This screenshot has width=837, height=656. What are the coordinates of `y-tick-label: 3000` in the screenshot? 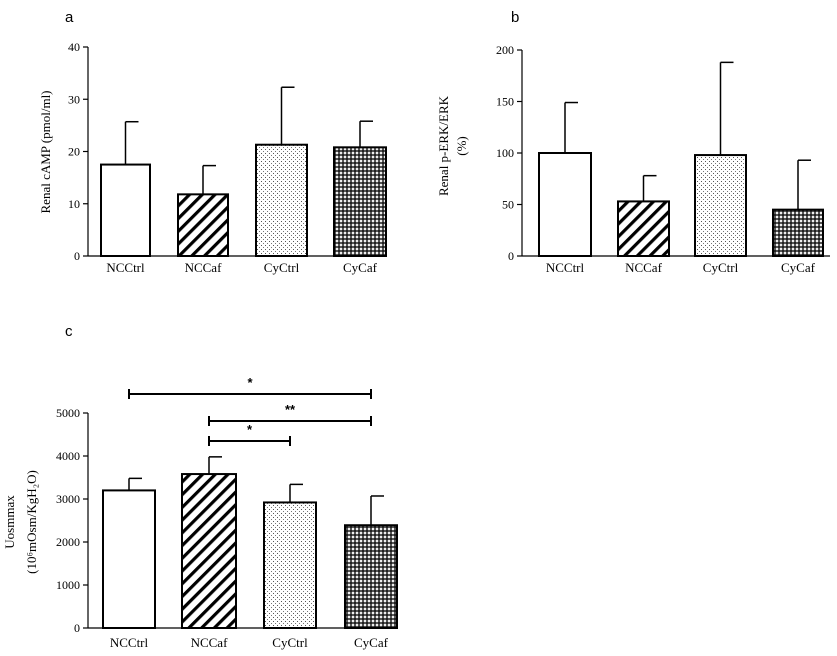 It's located at (68, 499).